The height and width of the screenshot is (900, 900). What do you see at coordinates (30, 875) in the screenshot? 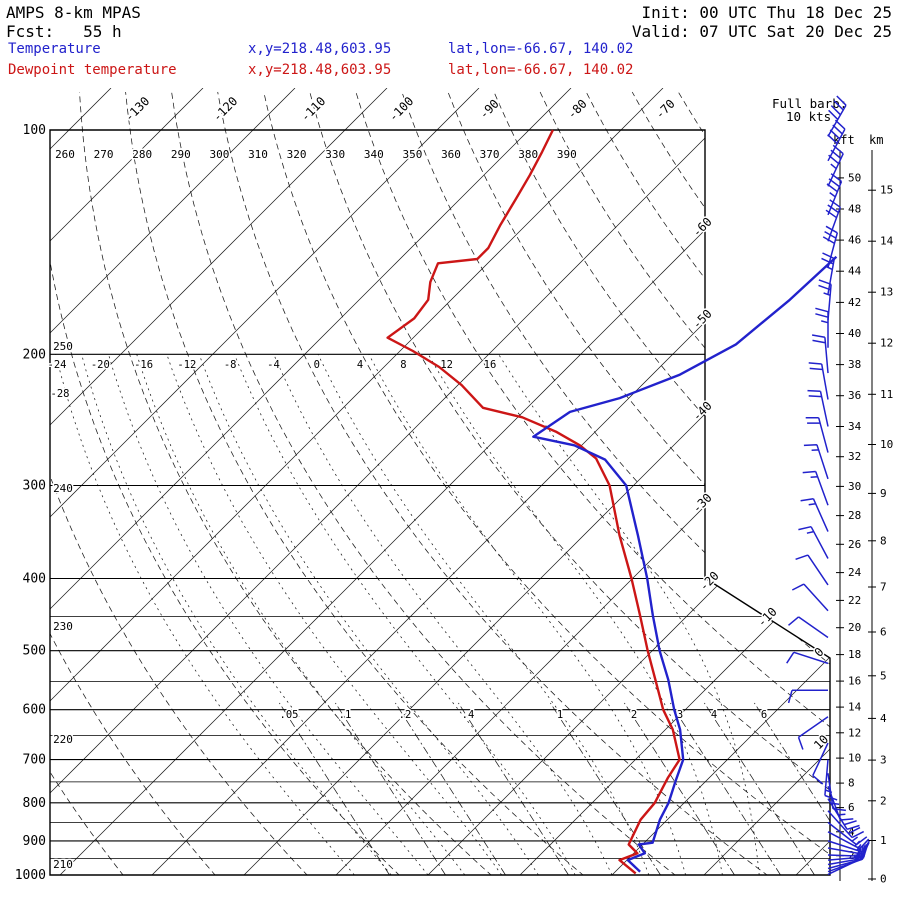
I see `svg-text: 1000` at bounding box center [30, 875].